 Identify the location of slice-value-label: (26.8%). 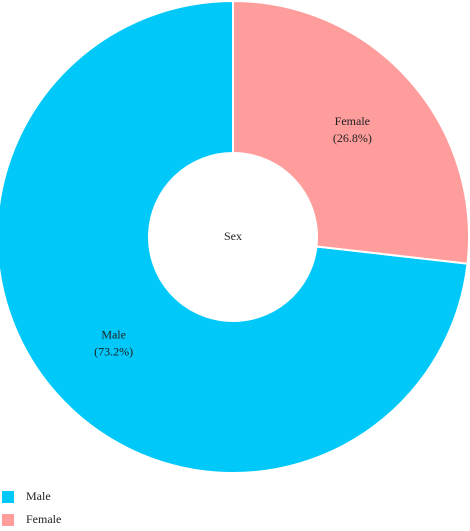
(352, 138).